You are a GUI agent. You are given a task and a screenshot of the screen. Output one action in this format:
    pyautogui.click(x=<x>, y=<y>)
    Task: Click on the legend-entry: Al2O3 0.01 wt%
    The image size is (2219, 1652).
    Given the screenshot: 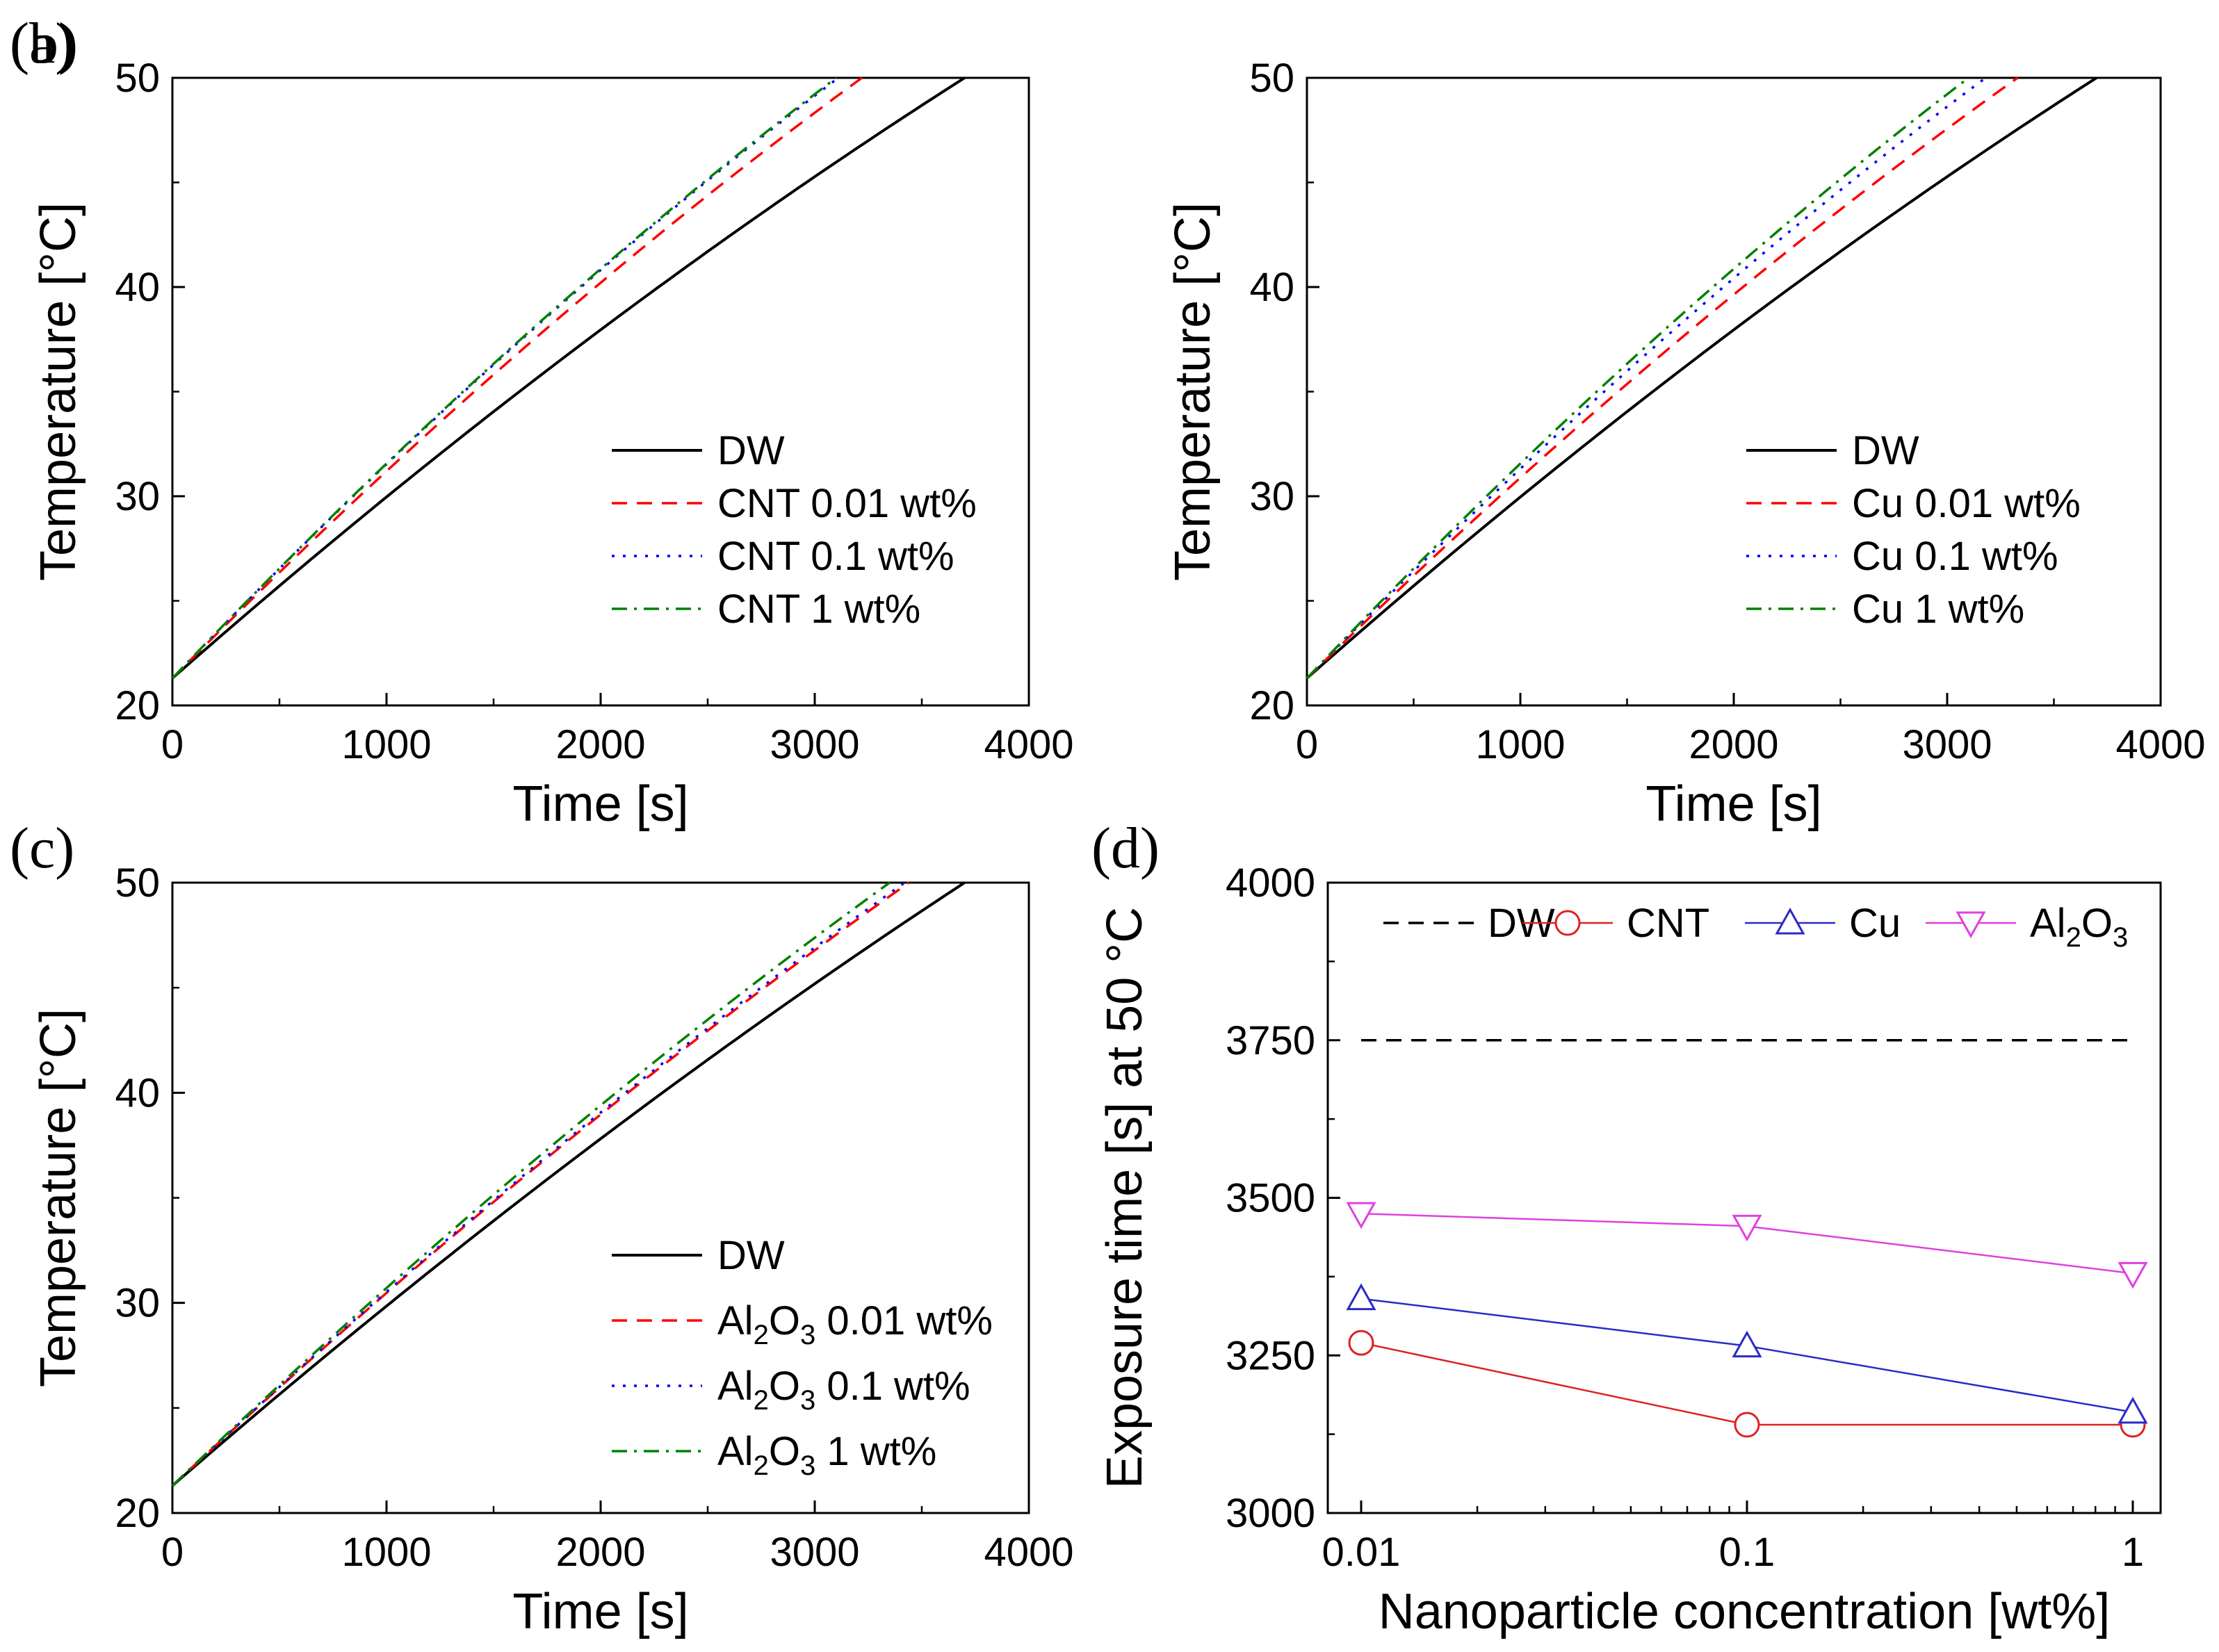 What is the action you would take?
    pyautogui.click(x=855, y=1324)
    